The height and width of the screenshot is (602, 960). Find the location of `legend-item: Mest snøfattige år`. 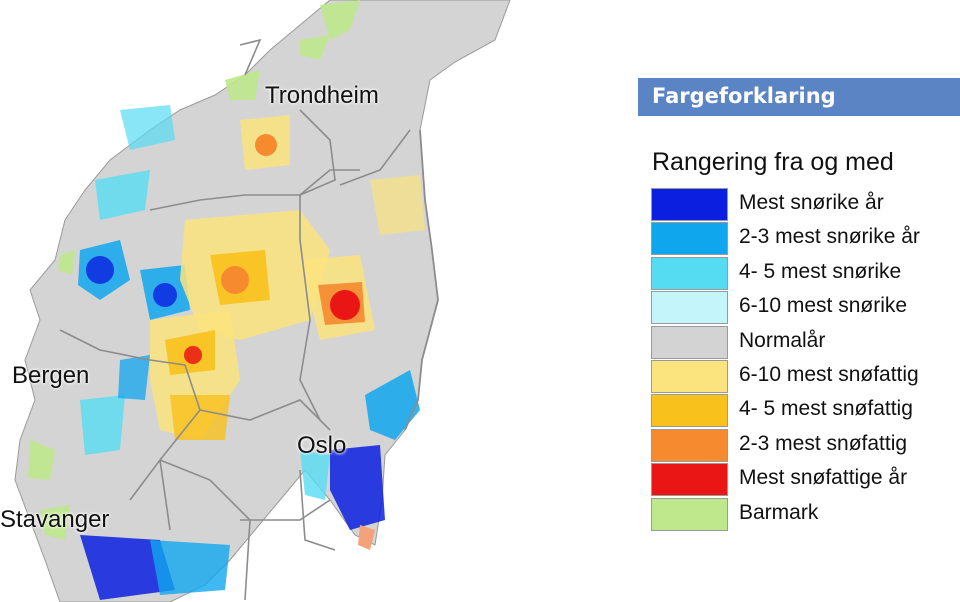

legend-item: Mest snøfattige år is located at coordinates (805, 480).